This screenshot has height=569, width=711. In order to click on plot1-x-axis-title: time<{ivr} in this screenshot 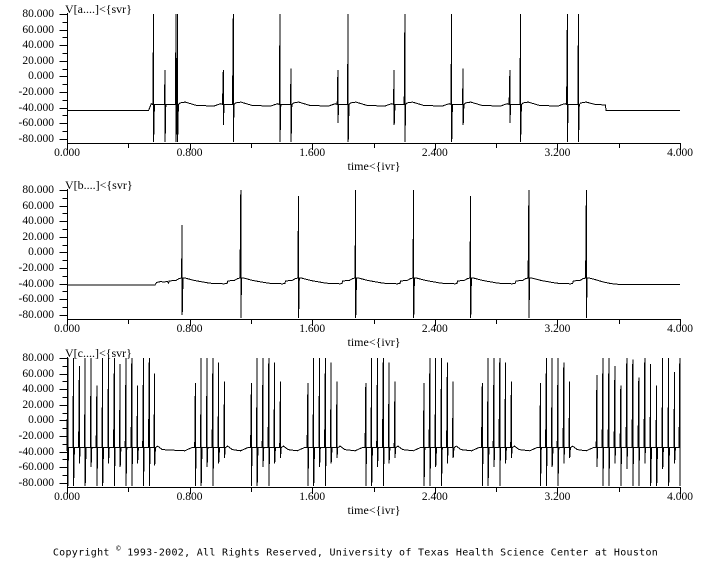, I will do `click(374, 166)`.